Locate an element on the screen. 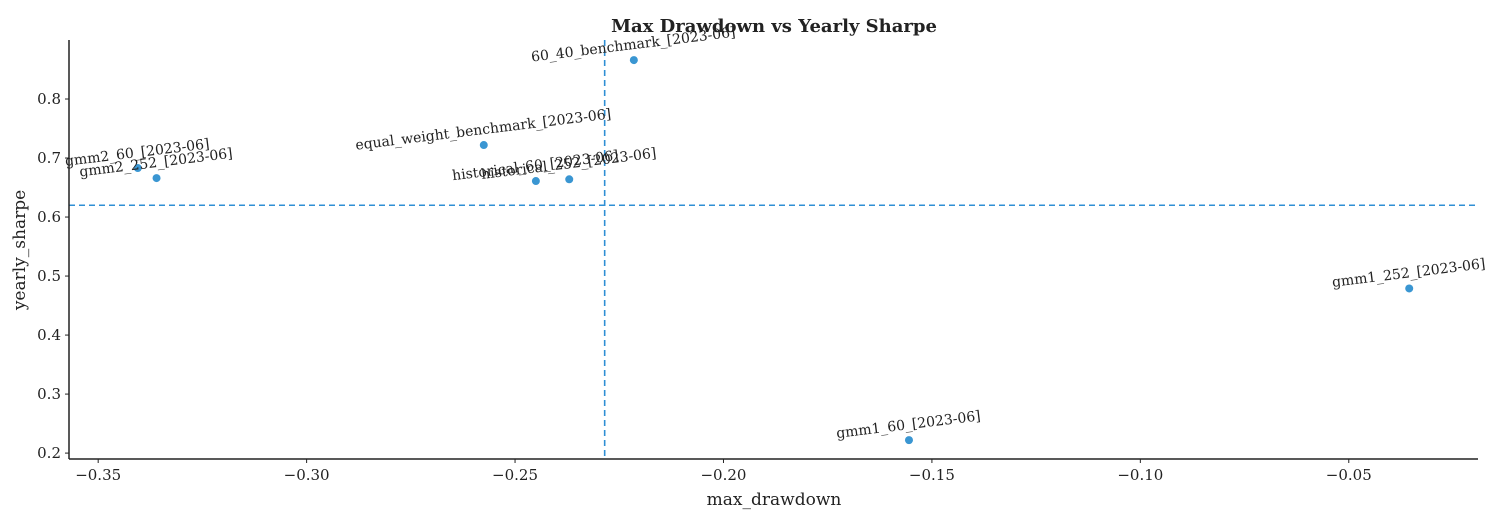  y-tick-label: 0.7 is located at coordinates (49, 158).